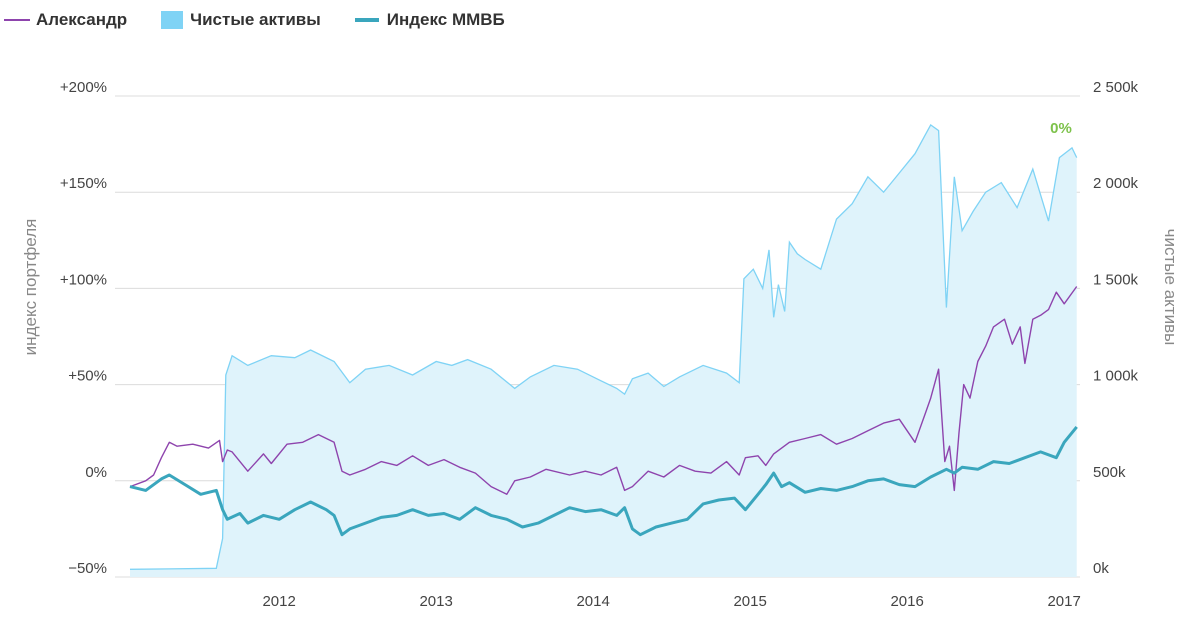 This screenshot has width=1193, height=622. What do you see at coordinates (82, 19) in the screenshot?
I see `legend-label-alexander: Александр` at bounding box center [82, 19].